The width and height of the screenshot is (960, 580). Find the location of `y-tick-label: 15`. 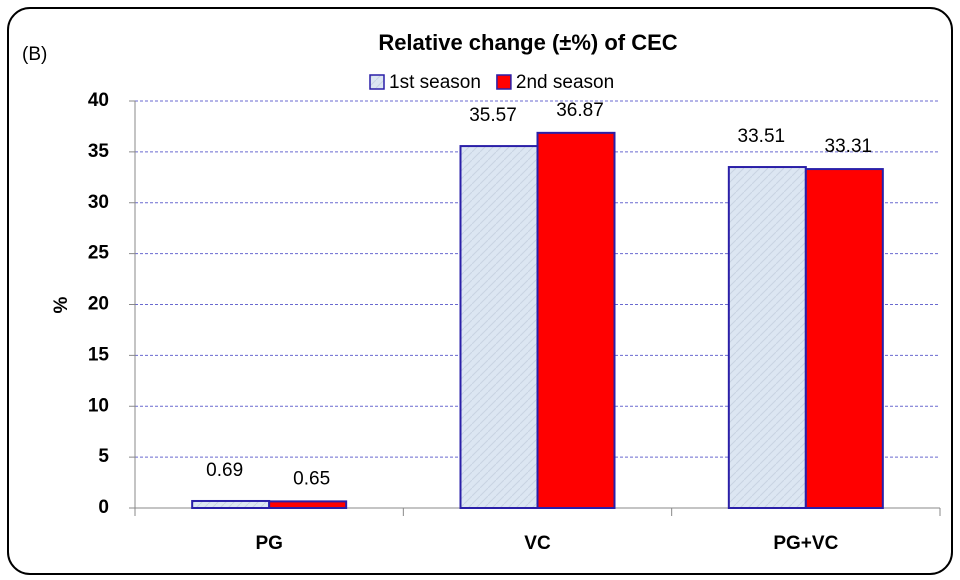

y-tick-label: 15 is located at coordinates (99, 354).